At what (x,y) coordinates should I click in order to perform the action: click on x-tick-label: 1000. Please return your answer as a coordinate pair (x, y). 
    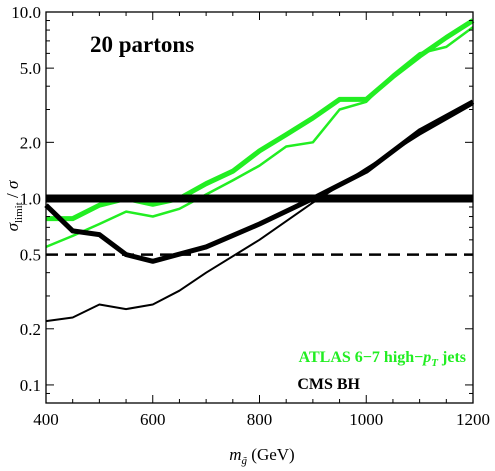
    Looking at the image, I should click on (366, 419).